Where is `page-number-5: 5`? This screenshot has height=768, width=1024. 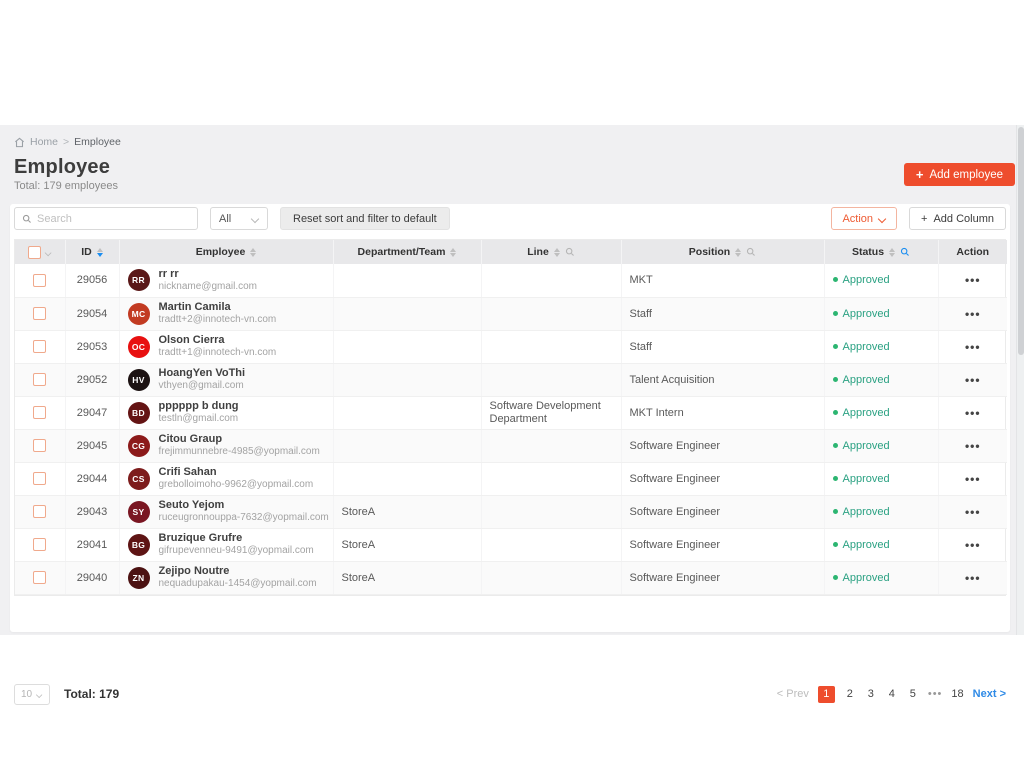
page-number-5: 5 is located at coordinates (912, 694).